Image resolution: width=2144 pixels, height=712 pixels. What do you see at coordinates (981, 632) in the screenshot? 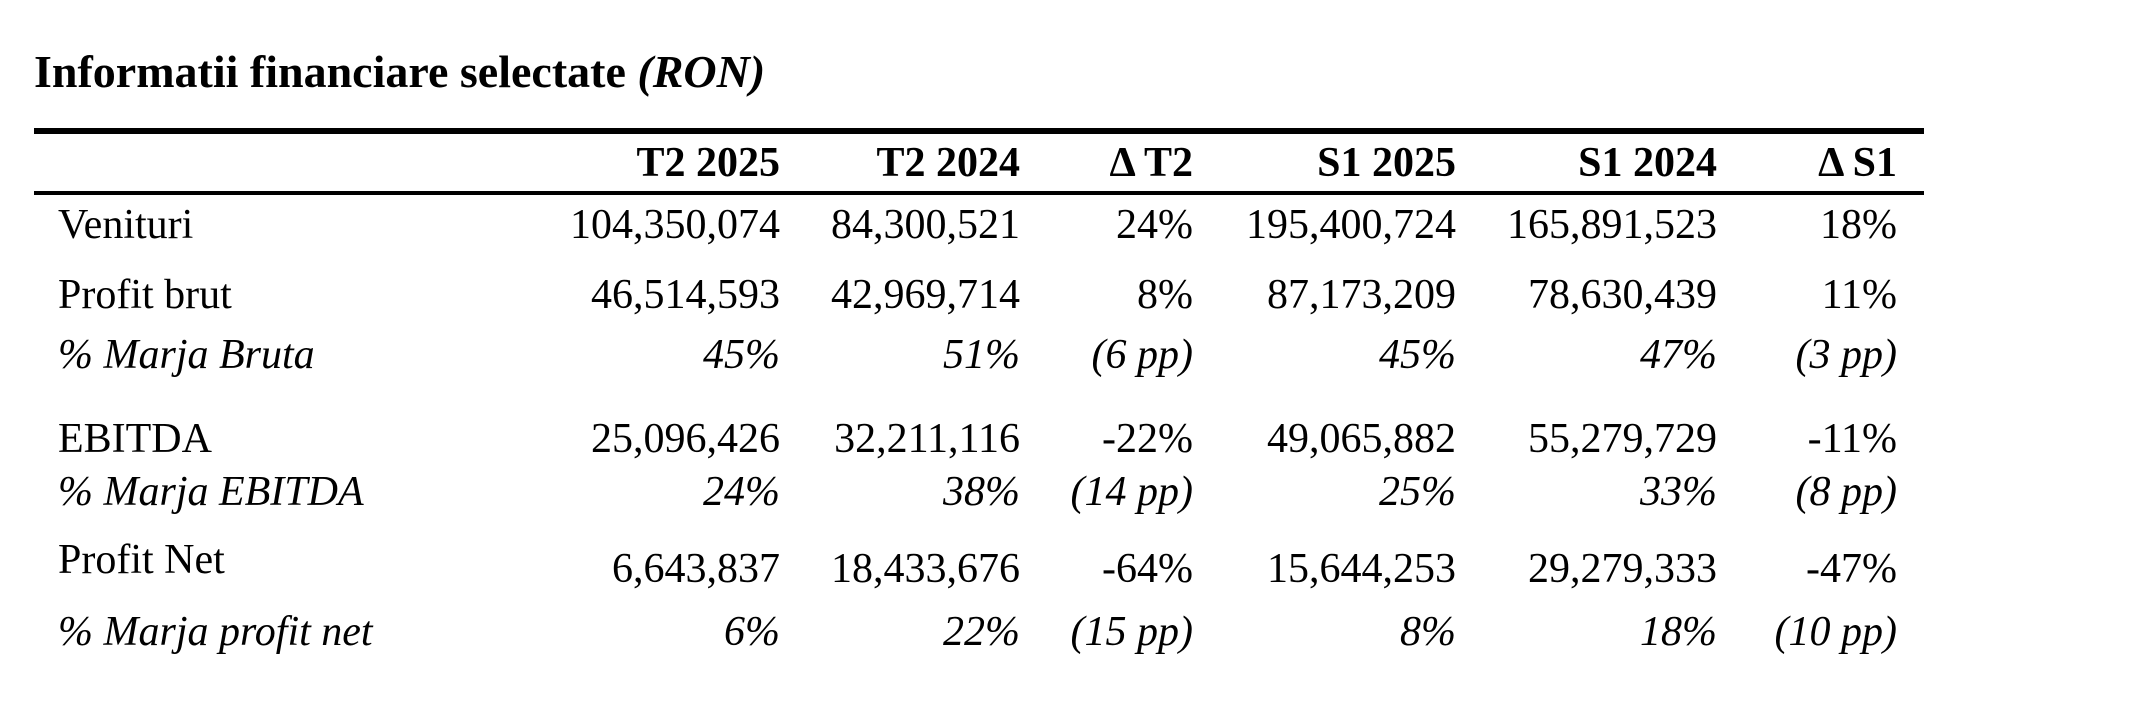
I see `cell-marja-profit-net-t2-2024: 22%` at bounding box center [981, 632].